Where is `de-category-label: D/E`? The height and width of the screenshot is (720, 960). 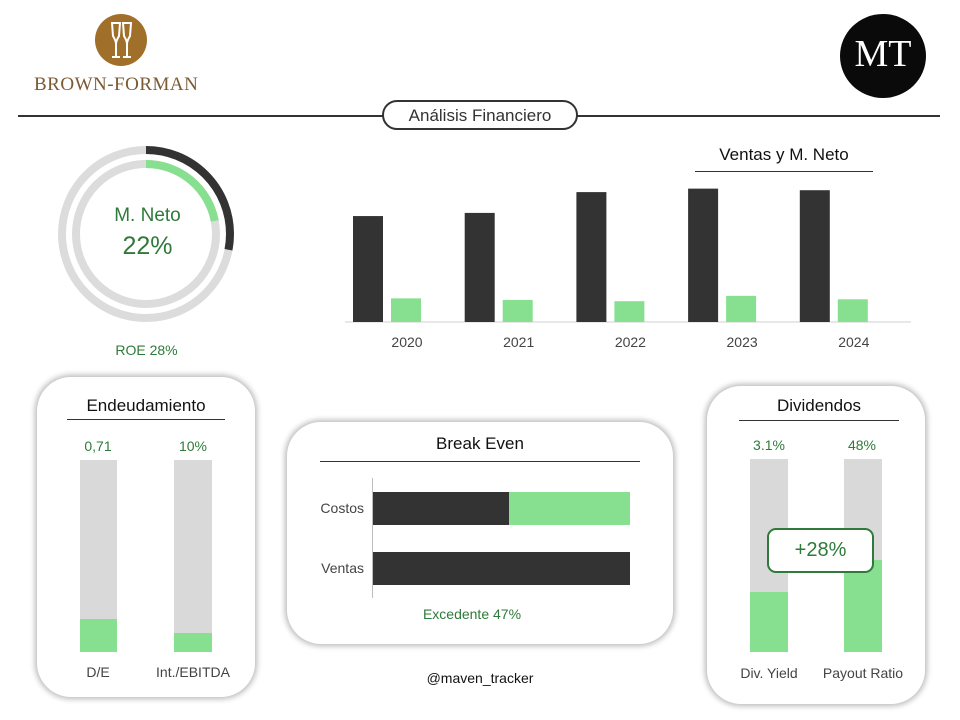 de-category-label: D/E is located at coordinates (98, 672).